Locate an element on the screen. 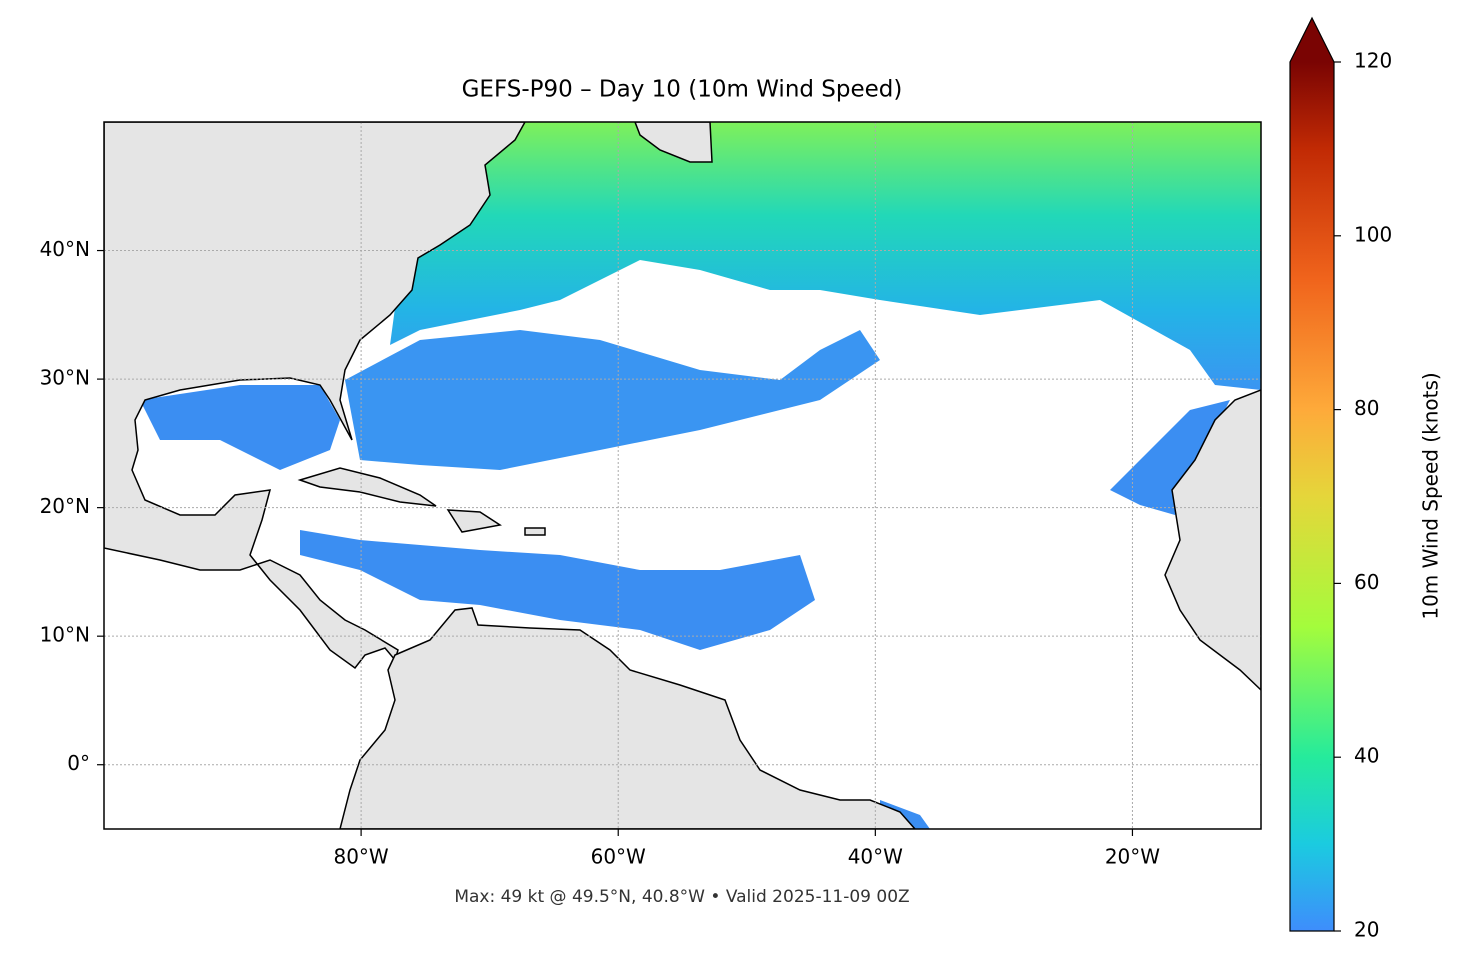 The image size is (1466, 973). colorbar: 20 40 60 80 100 120 is located at coordinates (1340, 479).